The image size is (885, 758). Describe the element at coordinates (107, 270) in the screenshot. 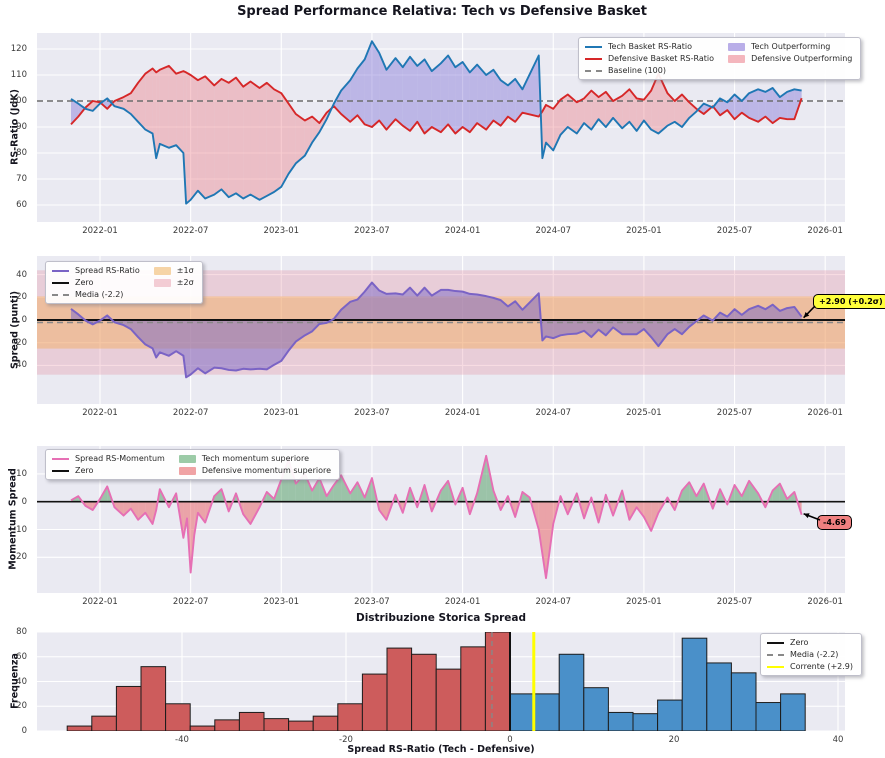

I see `legend-label: Spread RS-Ratio` at that location.